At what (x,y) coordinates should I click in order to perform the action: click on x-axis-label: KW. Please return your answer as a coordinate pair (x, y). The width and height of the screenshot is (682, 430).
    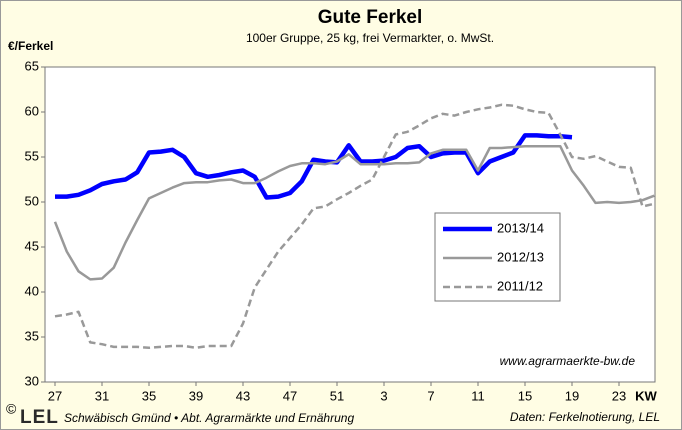
    Looking at the image, I should click on (646, 395).